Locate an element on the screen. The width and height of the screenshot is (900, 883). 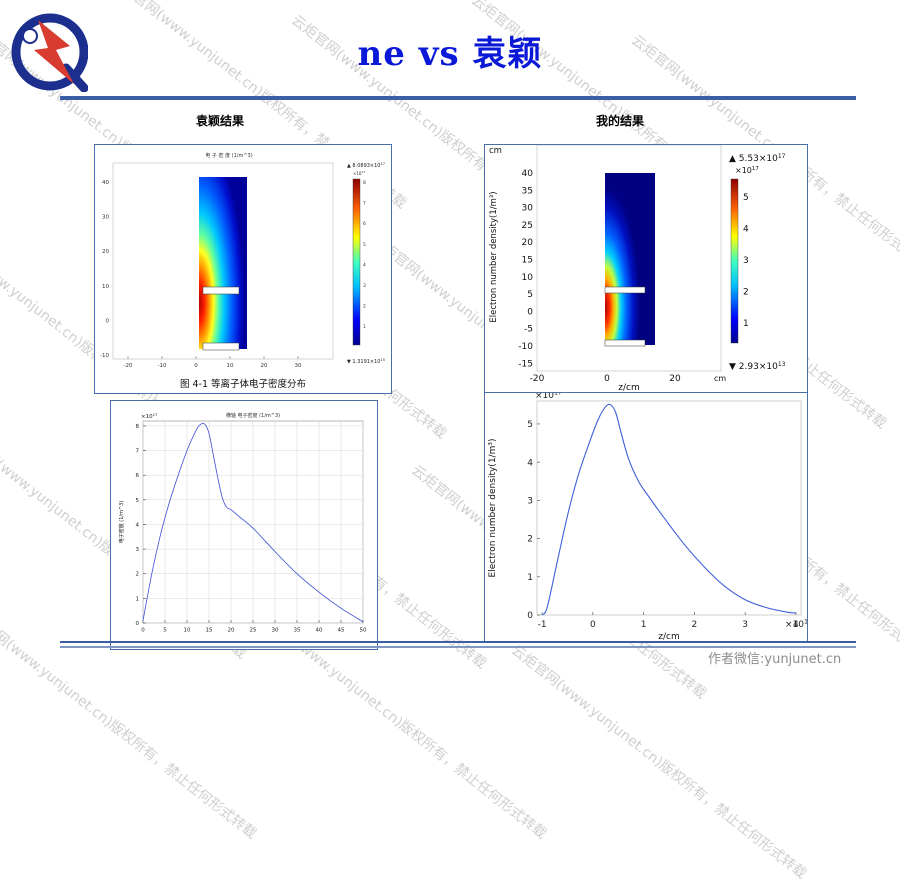
left-contour-field is located at coordinates (223, 263).